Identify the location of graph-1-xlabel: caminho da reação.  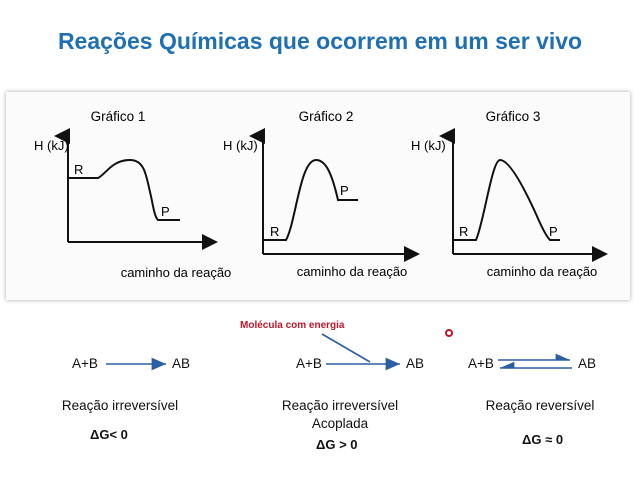
(176, 272).